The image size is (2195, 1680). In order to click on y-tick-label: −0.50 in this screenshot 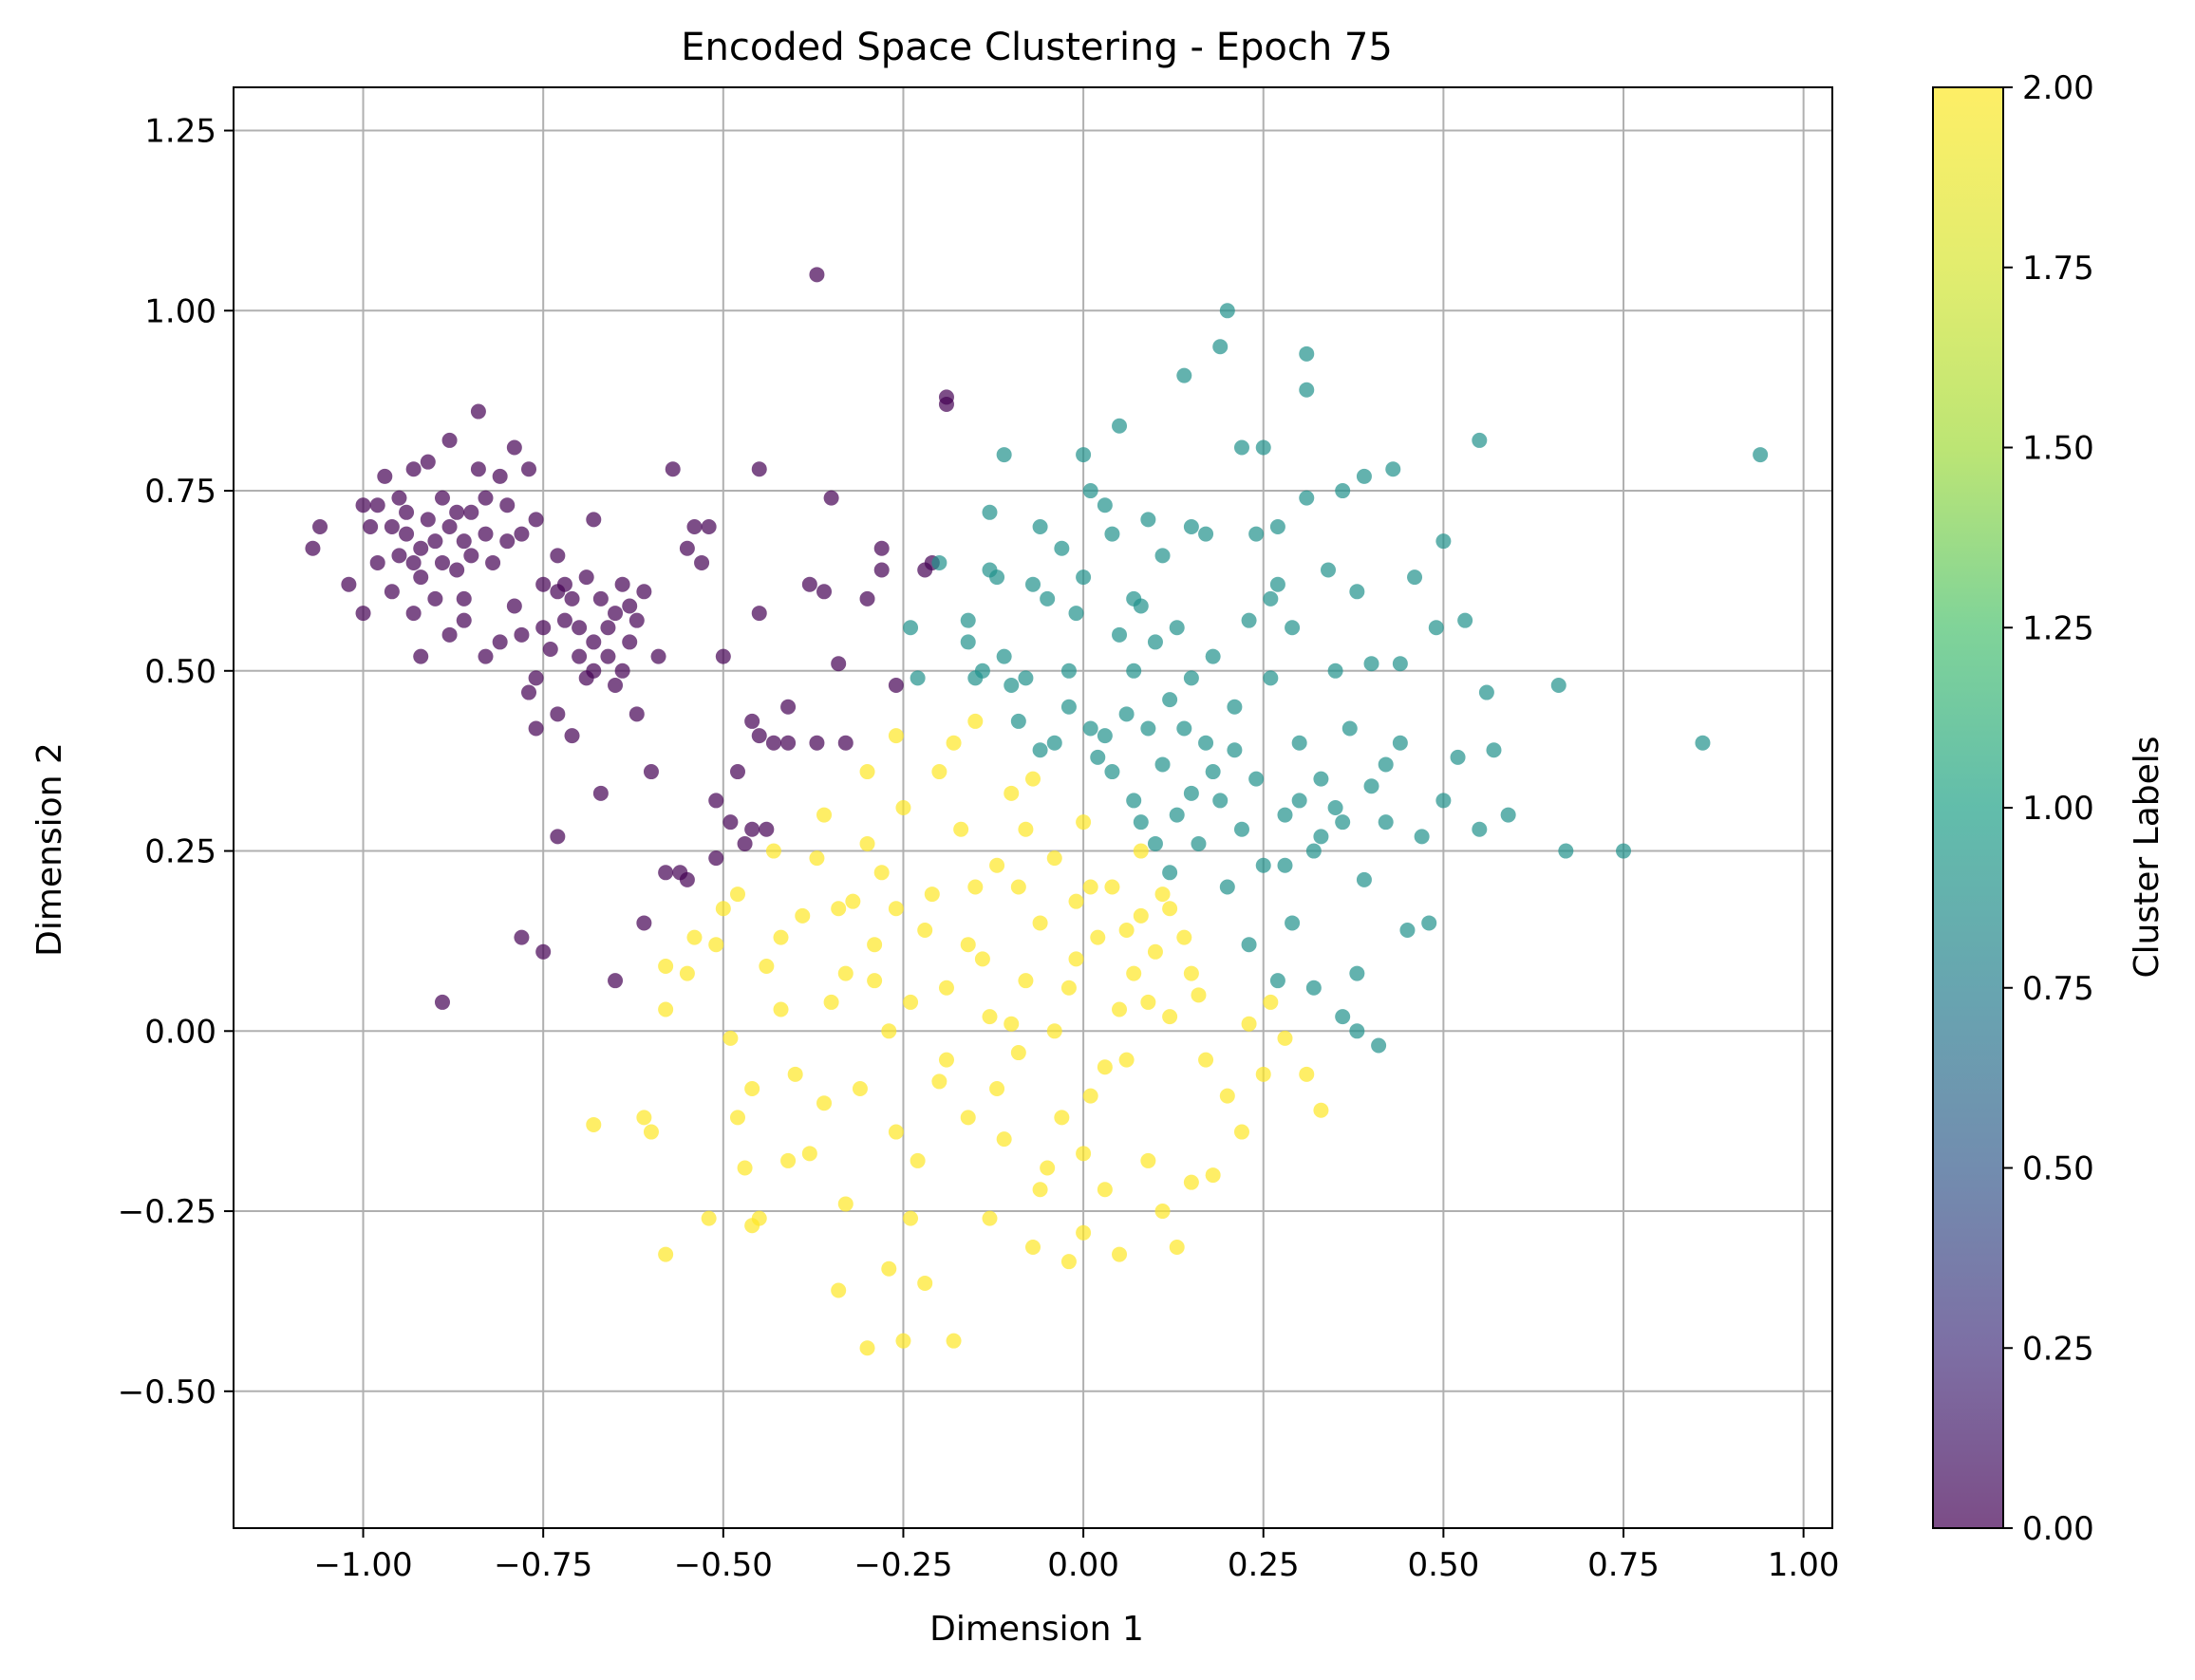, I will do `click(167, 1392)`.